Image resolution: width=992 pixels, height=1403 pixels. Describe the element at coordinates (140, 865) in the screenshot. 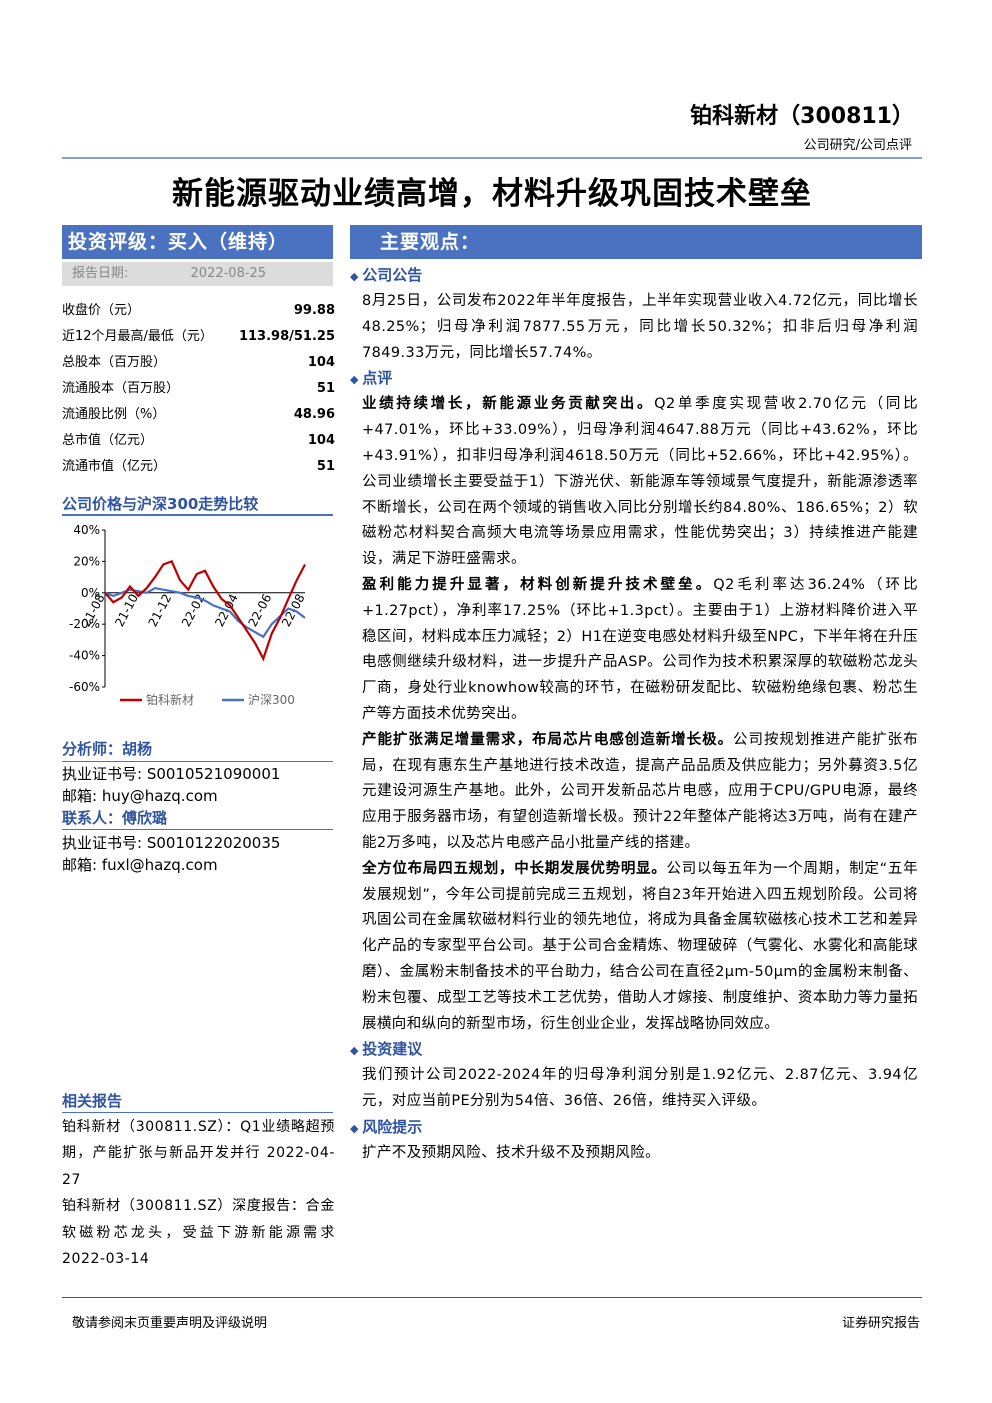

I see `contact-email: 邮箱: fuxl@hazq.com` at that location.